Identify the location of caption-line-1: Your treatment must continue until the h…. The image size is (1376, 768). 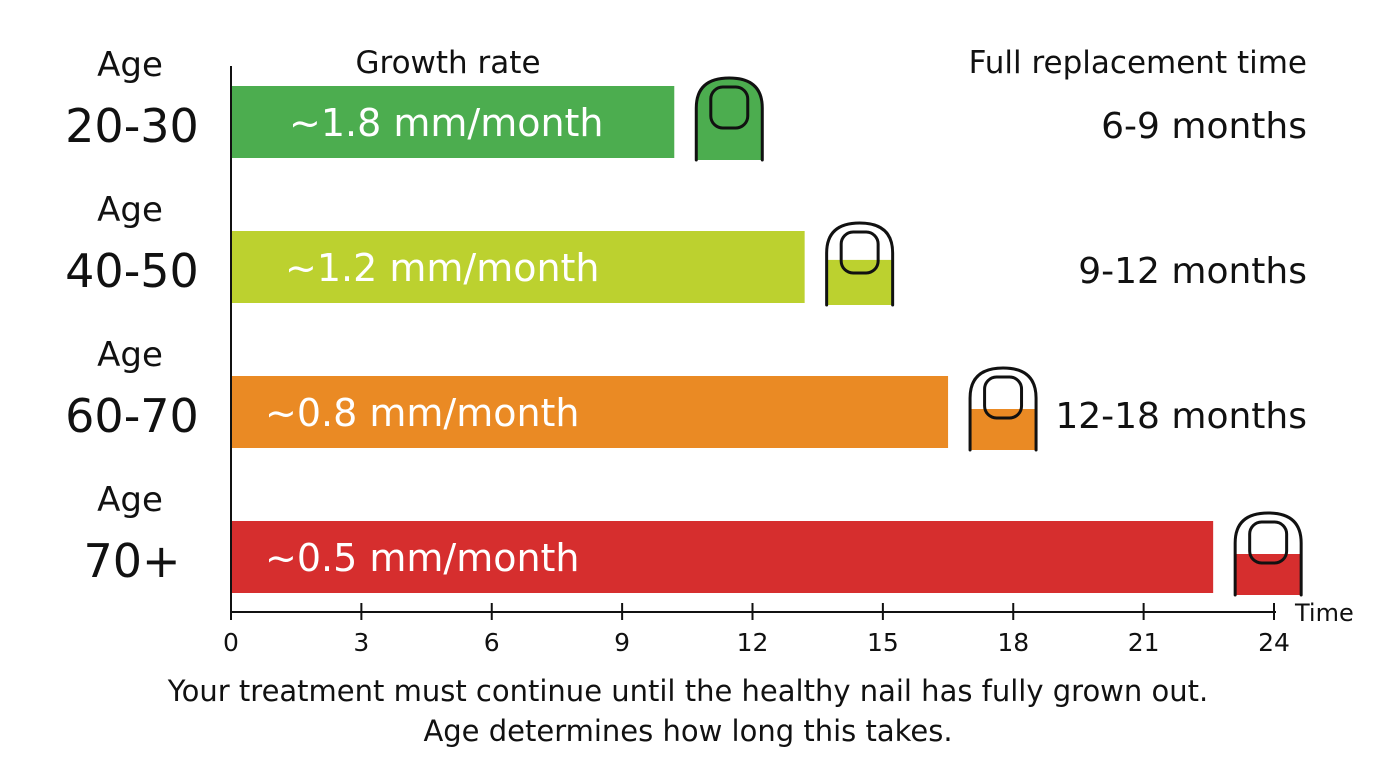
(688, 691).